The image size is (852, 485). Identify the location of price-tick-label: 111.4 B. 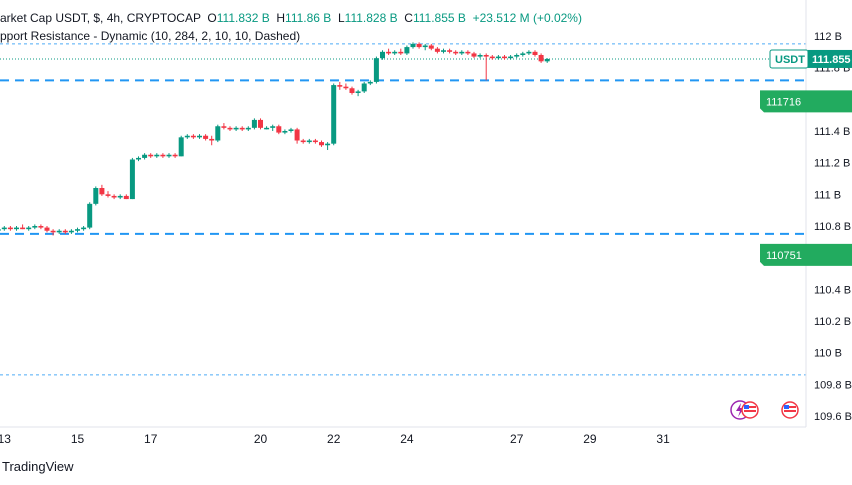
(832, 132).